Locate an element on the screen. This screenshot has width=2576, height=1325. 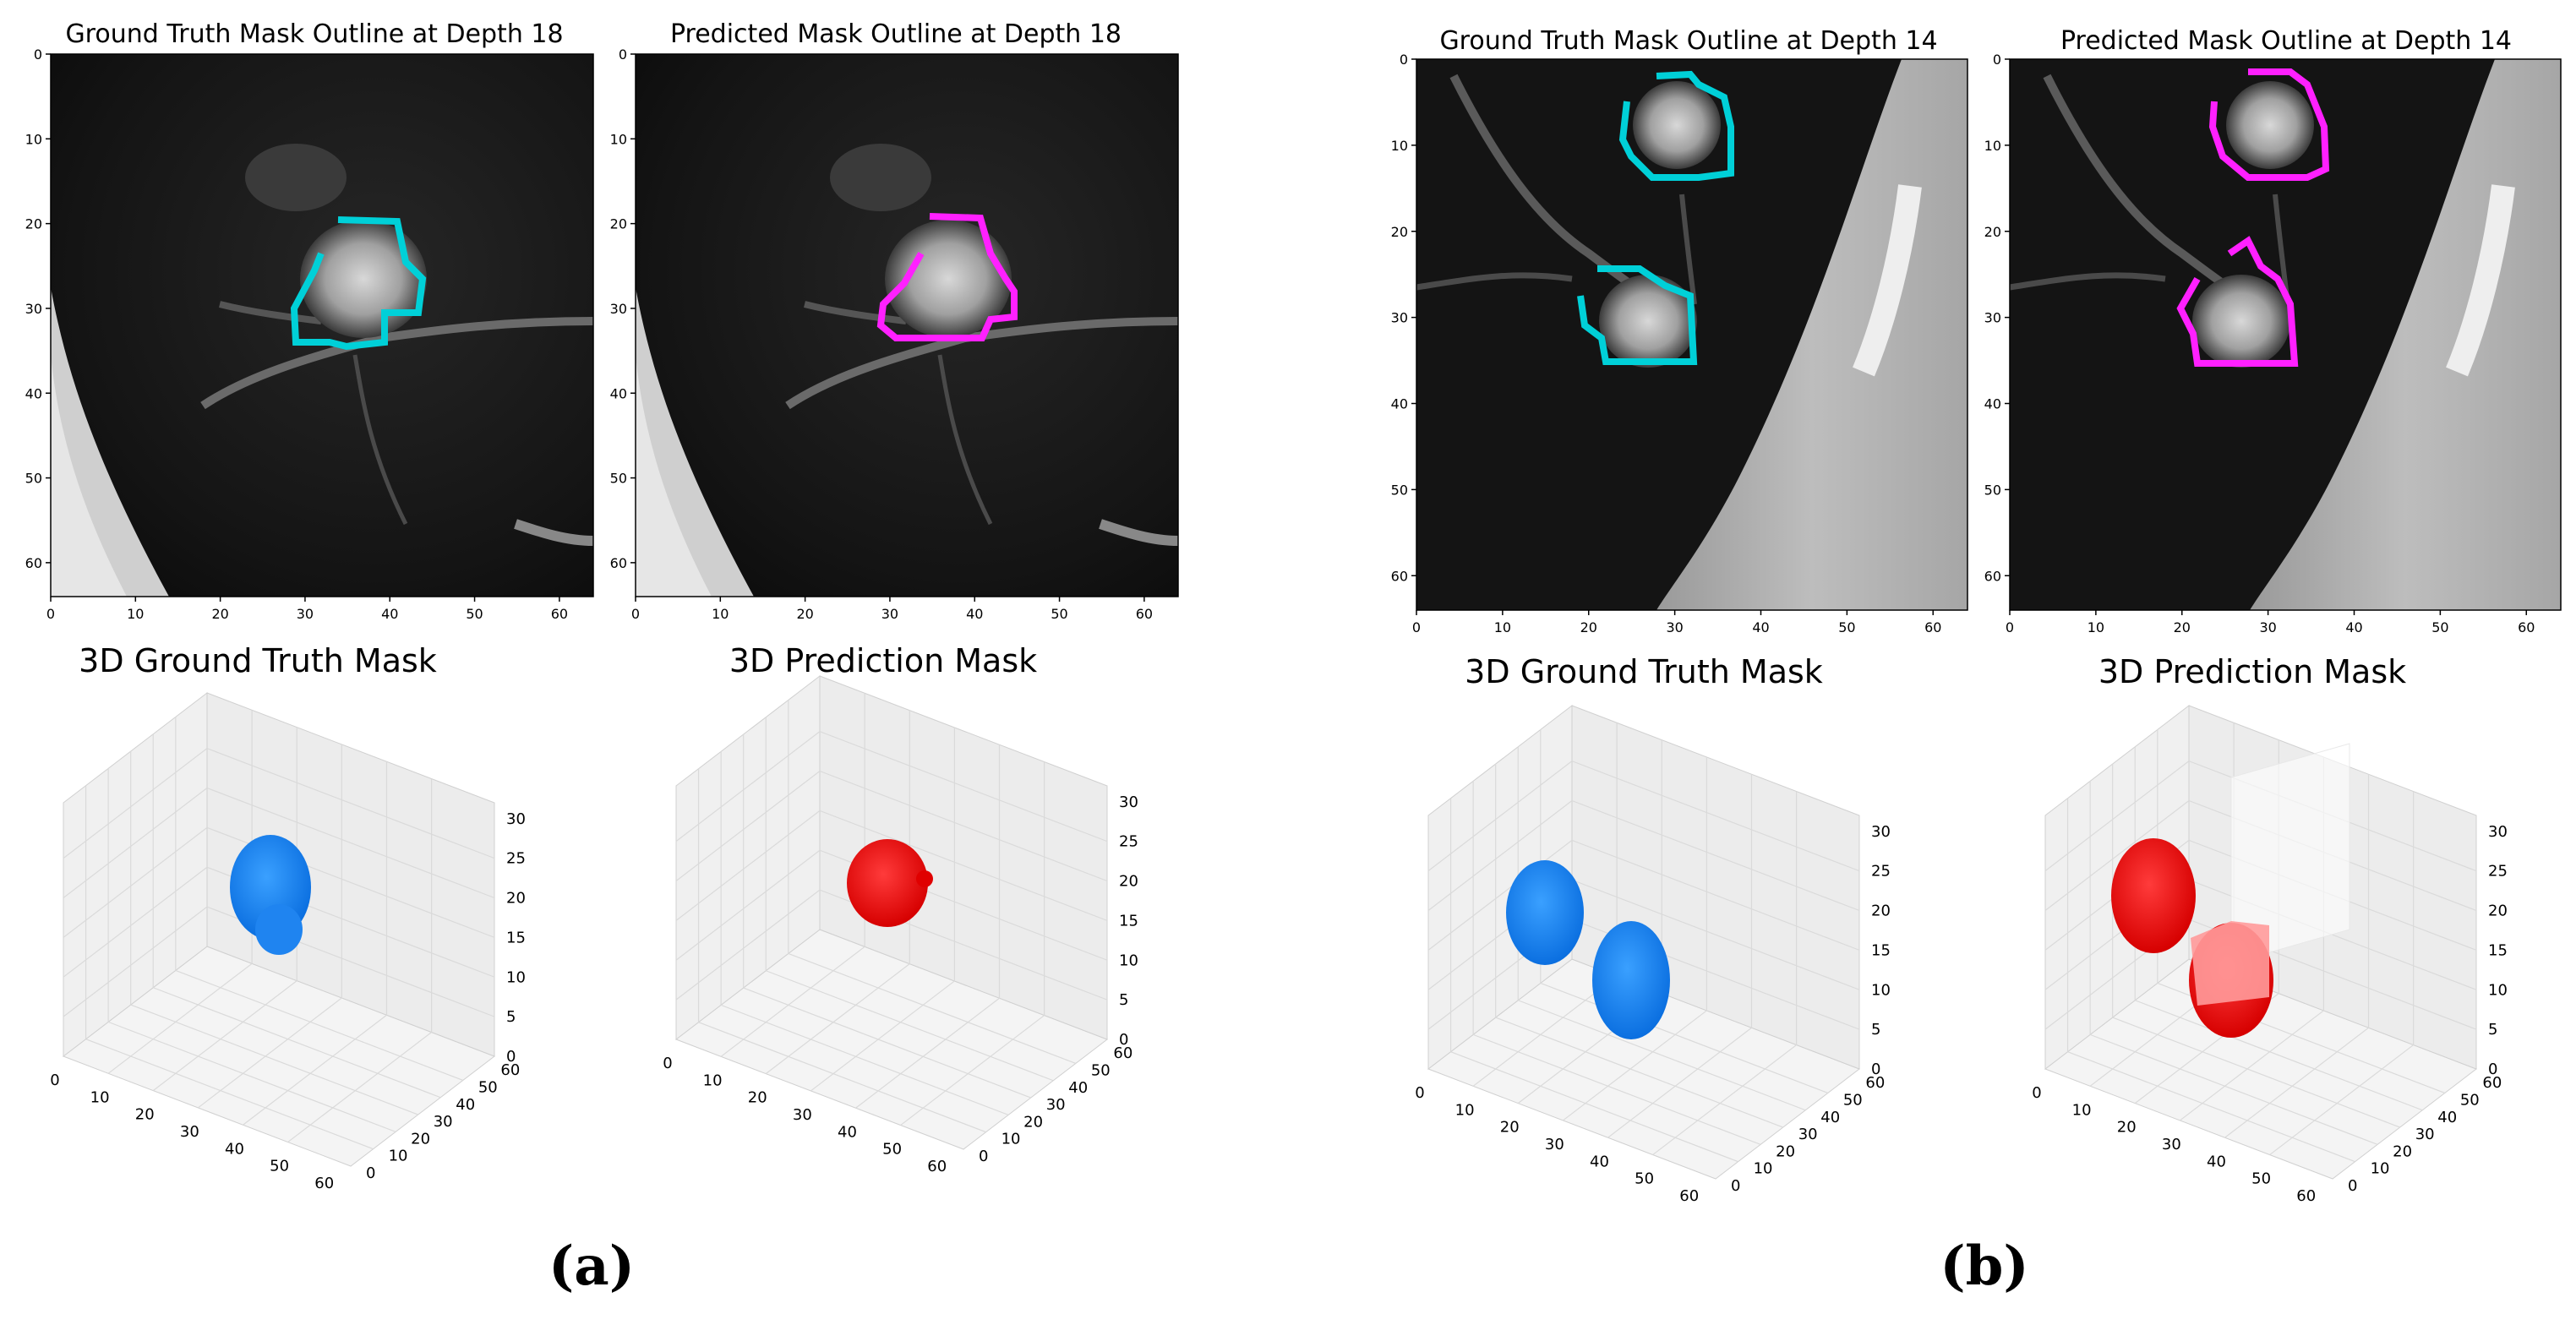
vol-x-tick-label-b-gt-20: 20 is located at coordinates (1510, 1128).